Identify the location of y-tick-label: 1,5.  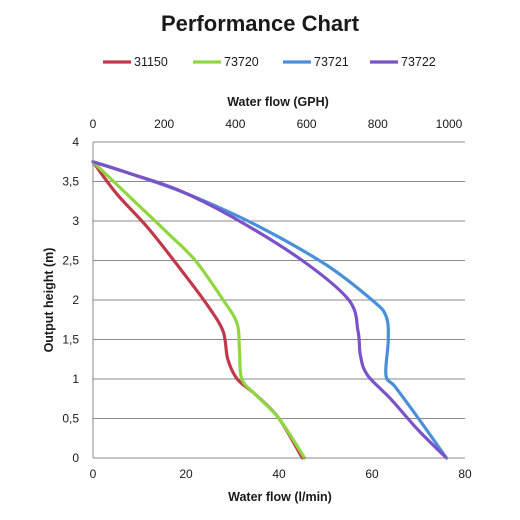
(70, 340).